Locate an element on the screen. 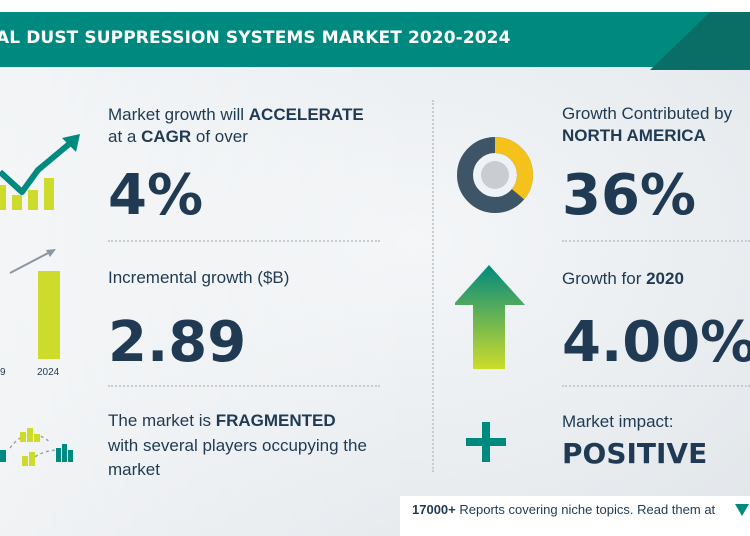 The width and height of the screenshot is (750, 536). incremental-bar-chart is located at coordinates (34, 304).